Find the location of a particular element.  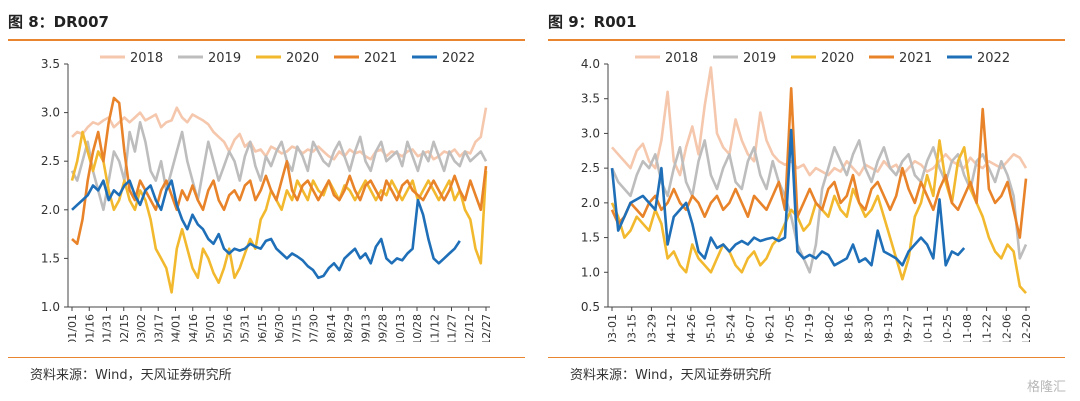

x-tick-label: 11/27 is located at coordinates (452, 328).